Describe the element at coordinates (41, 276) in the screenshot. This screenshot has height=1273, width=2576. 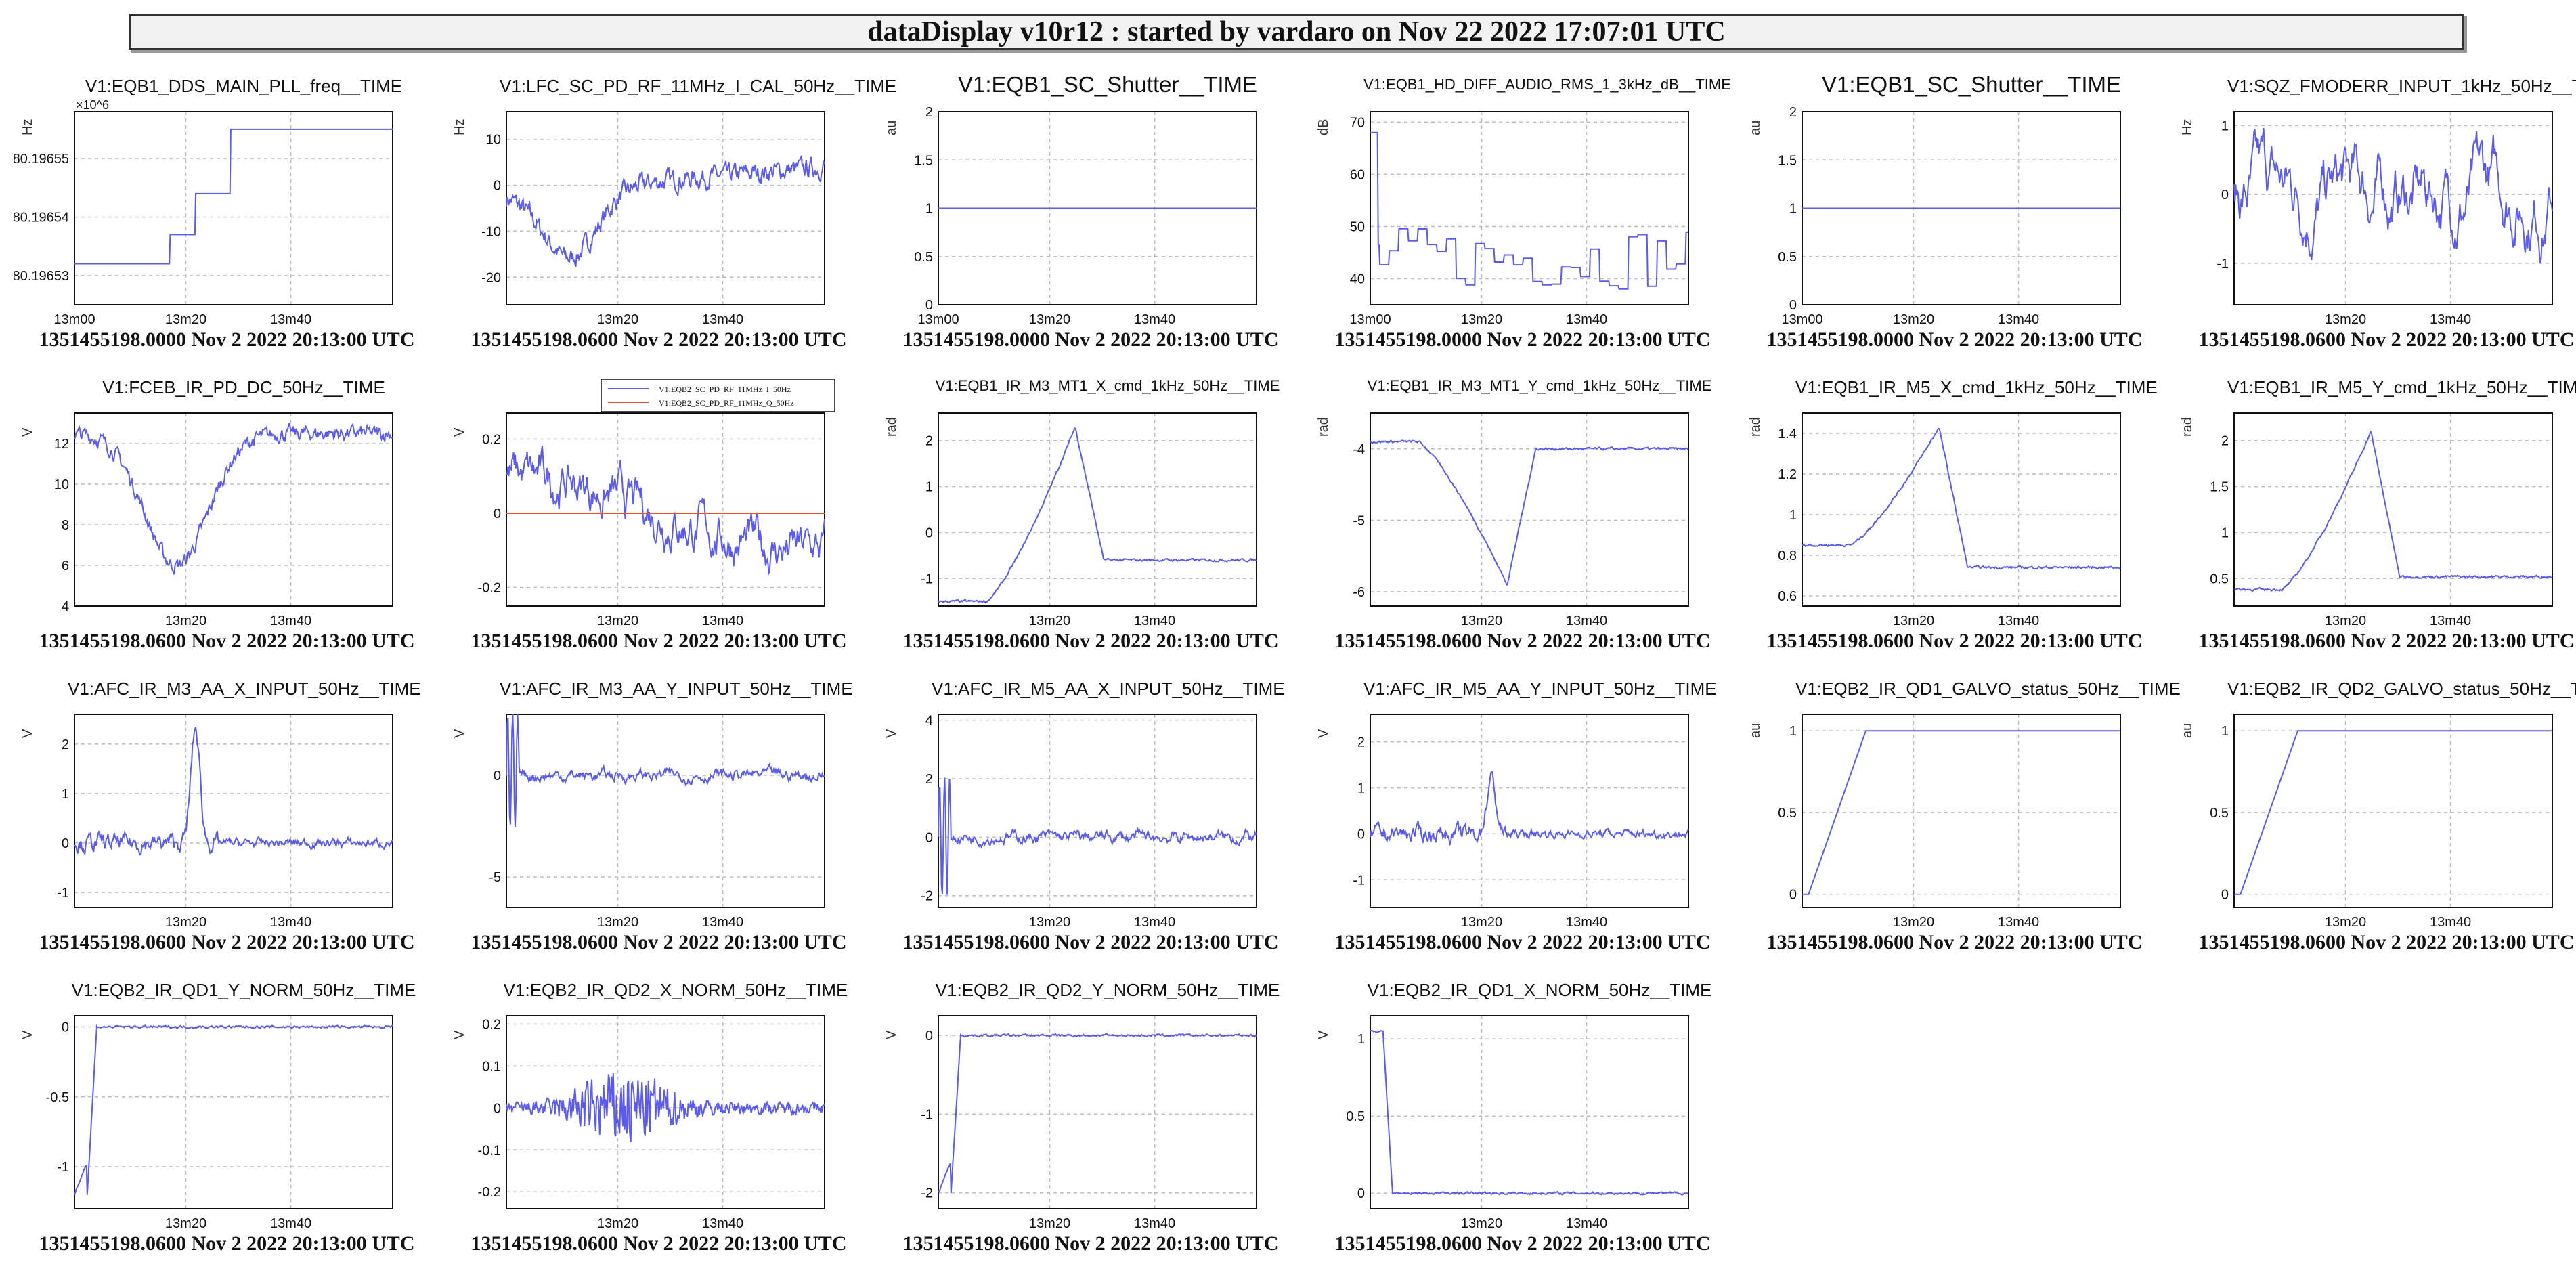
I see `y-tick-label: 80.19653` at that location.